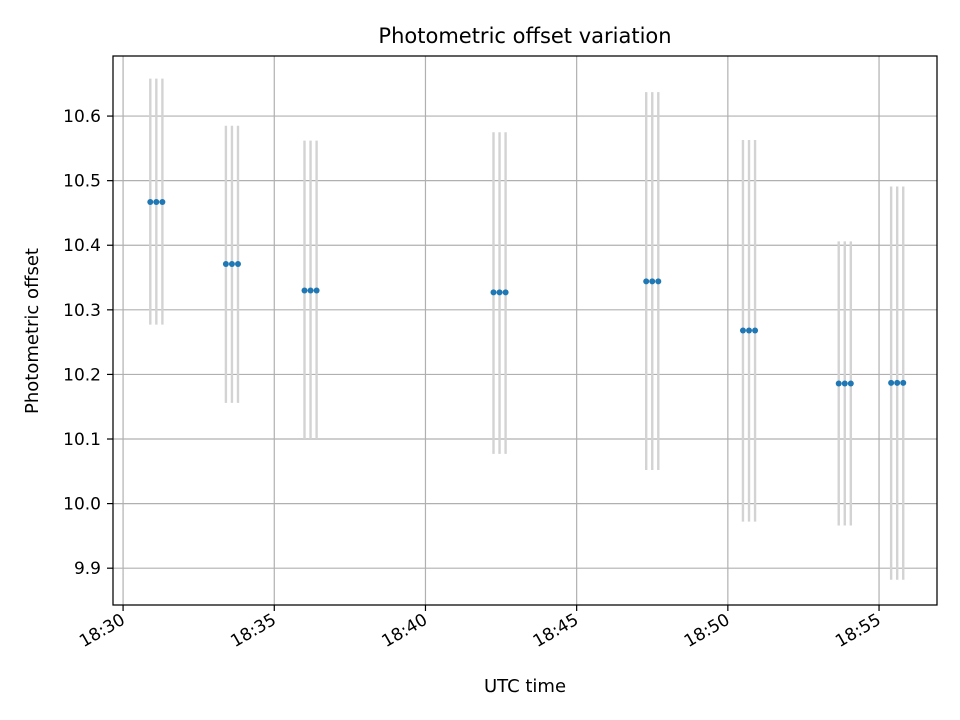 This screenshot has height=720, width=960. I want to click on chart-title: Photometric offset variation, so click(524, 36).